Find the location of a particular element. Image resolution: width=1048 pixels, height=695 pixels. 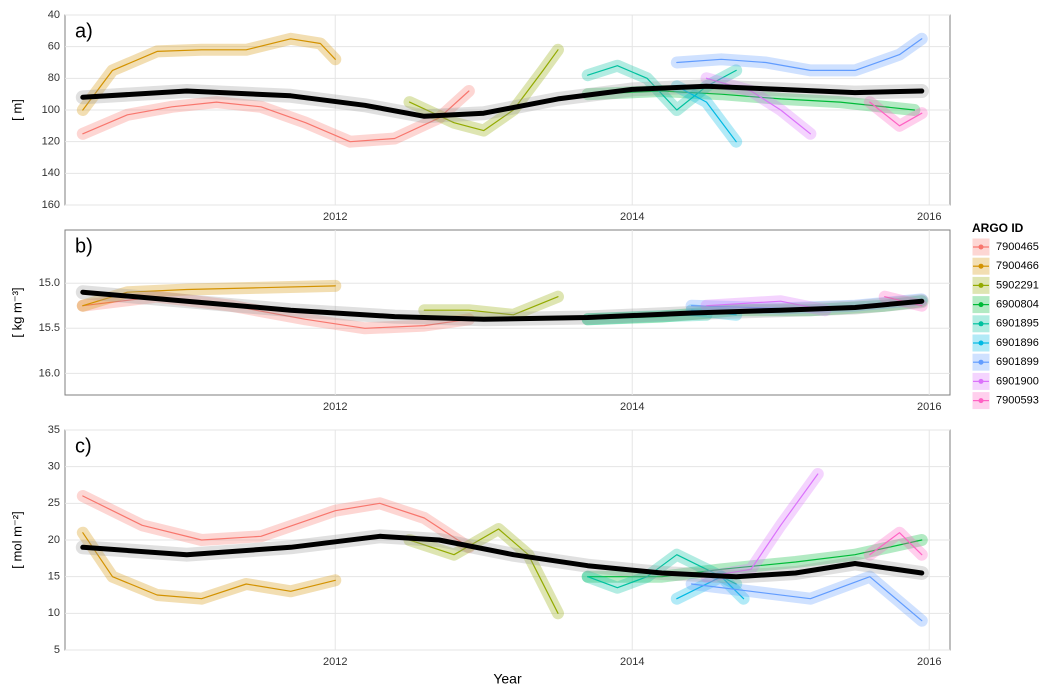

y-tick-label: 40 is located at coordinates (54, 15).